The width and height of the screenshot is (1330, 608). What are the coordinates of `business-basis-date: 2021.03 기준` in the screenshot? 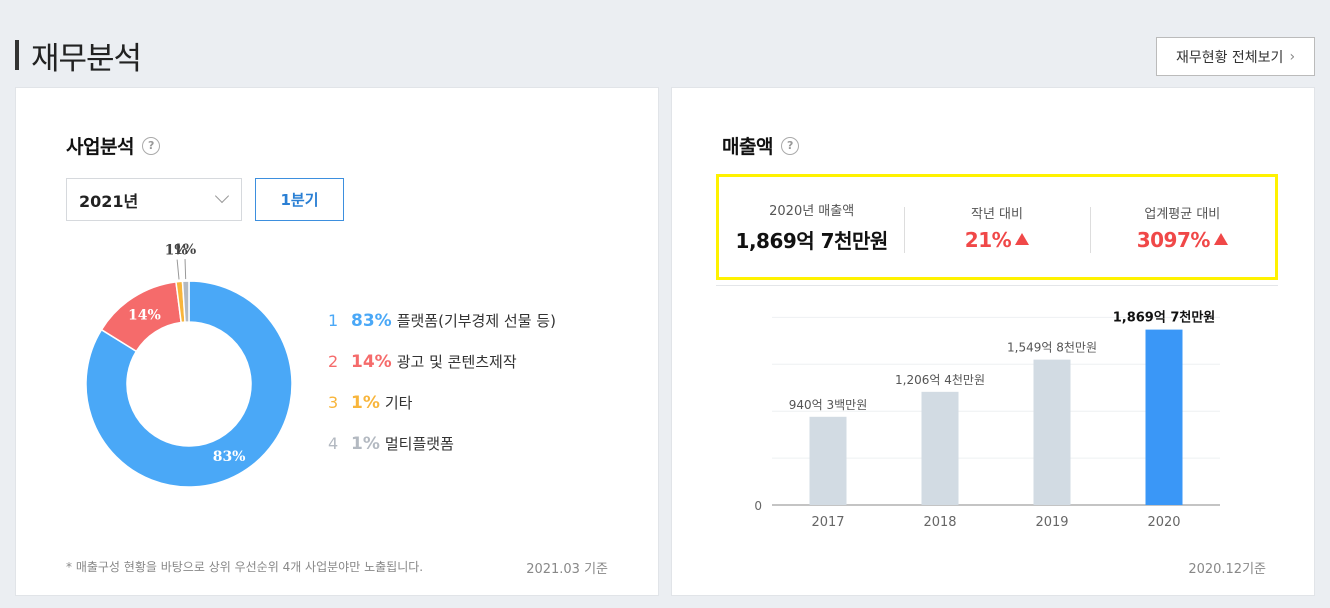 It's located at (567, 569).